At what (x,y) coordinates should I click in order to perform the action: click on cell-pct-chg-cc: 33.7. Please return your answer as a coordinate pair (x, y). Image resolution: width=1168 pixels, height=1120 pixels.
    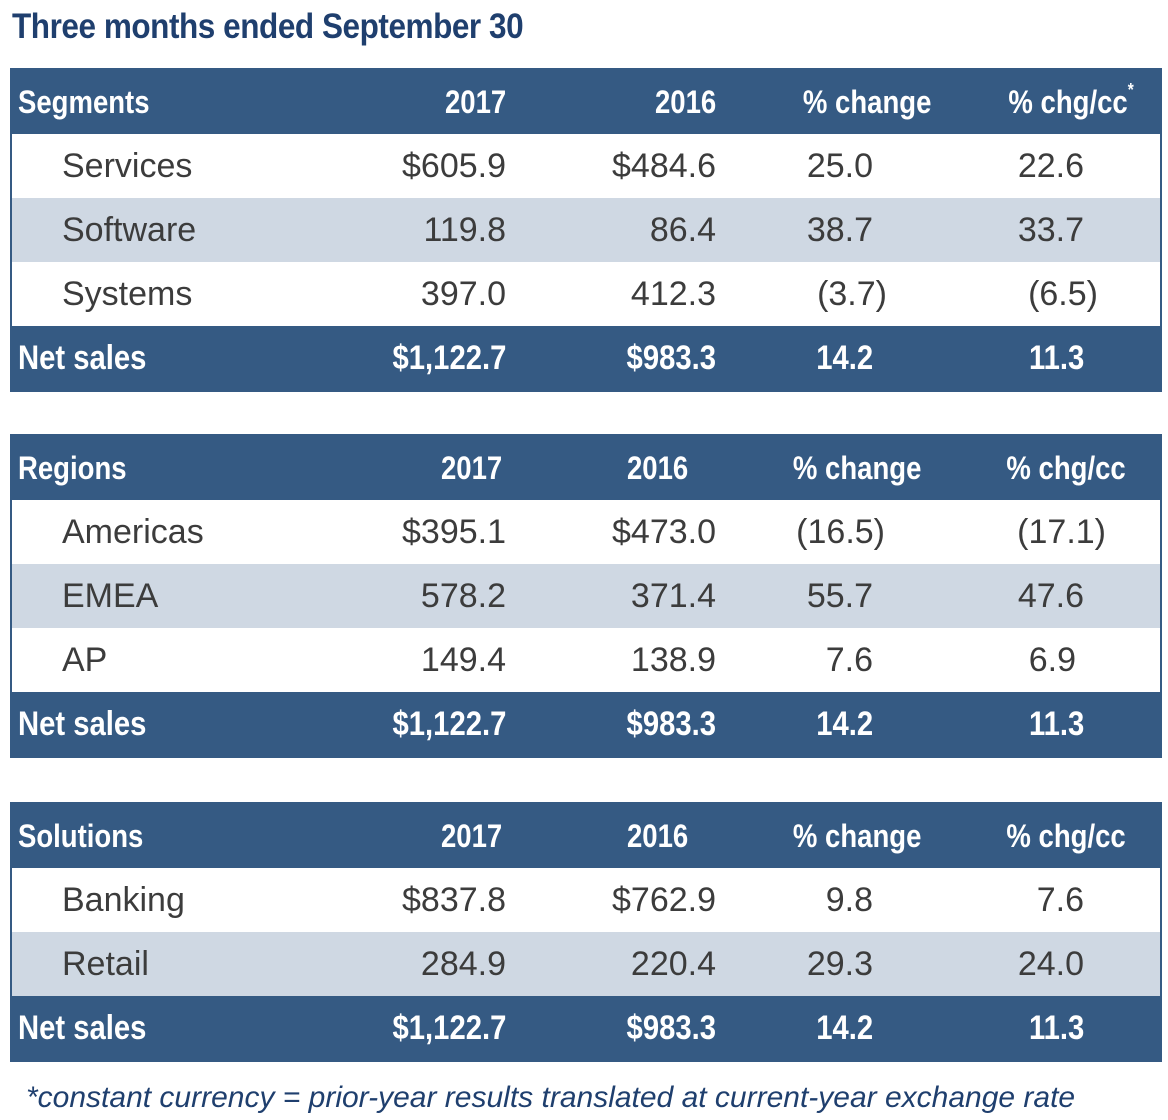
    Looking at the image, I should click on (1056, 230).